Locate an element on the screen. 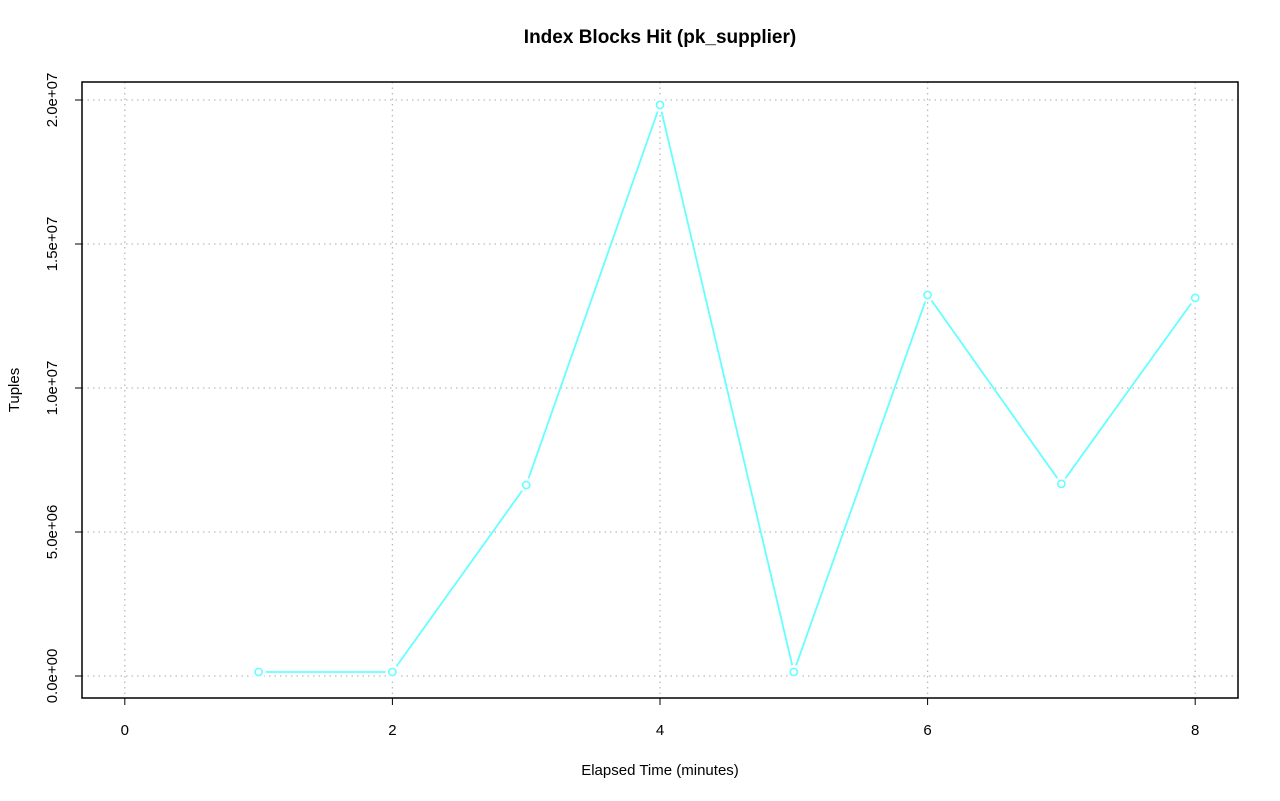 The image size is (1280, 801). y-tick-label: 1.5e+07 is located at coordinates (52, 244).